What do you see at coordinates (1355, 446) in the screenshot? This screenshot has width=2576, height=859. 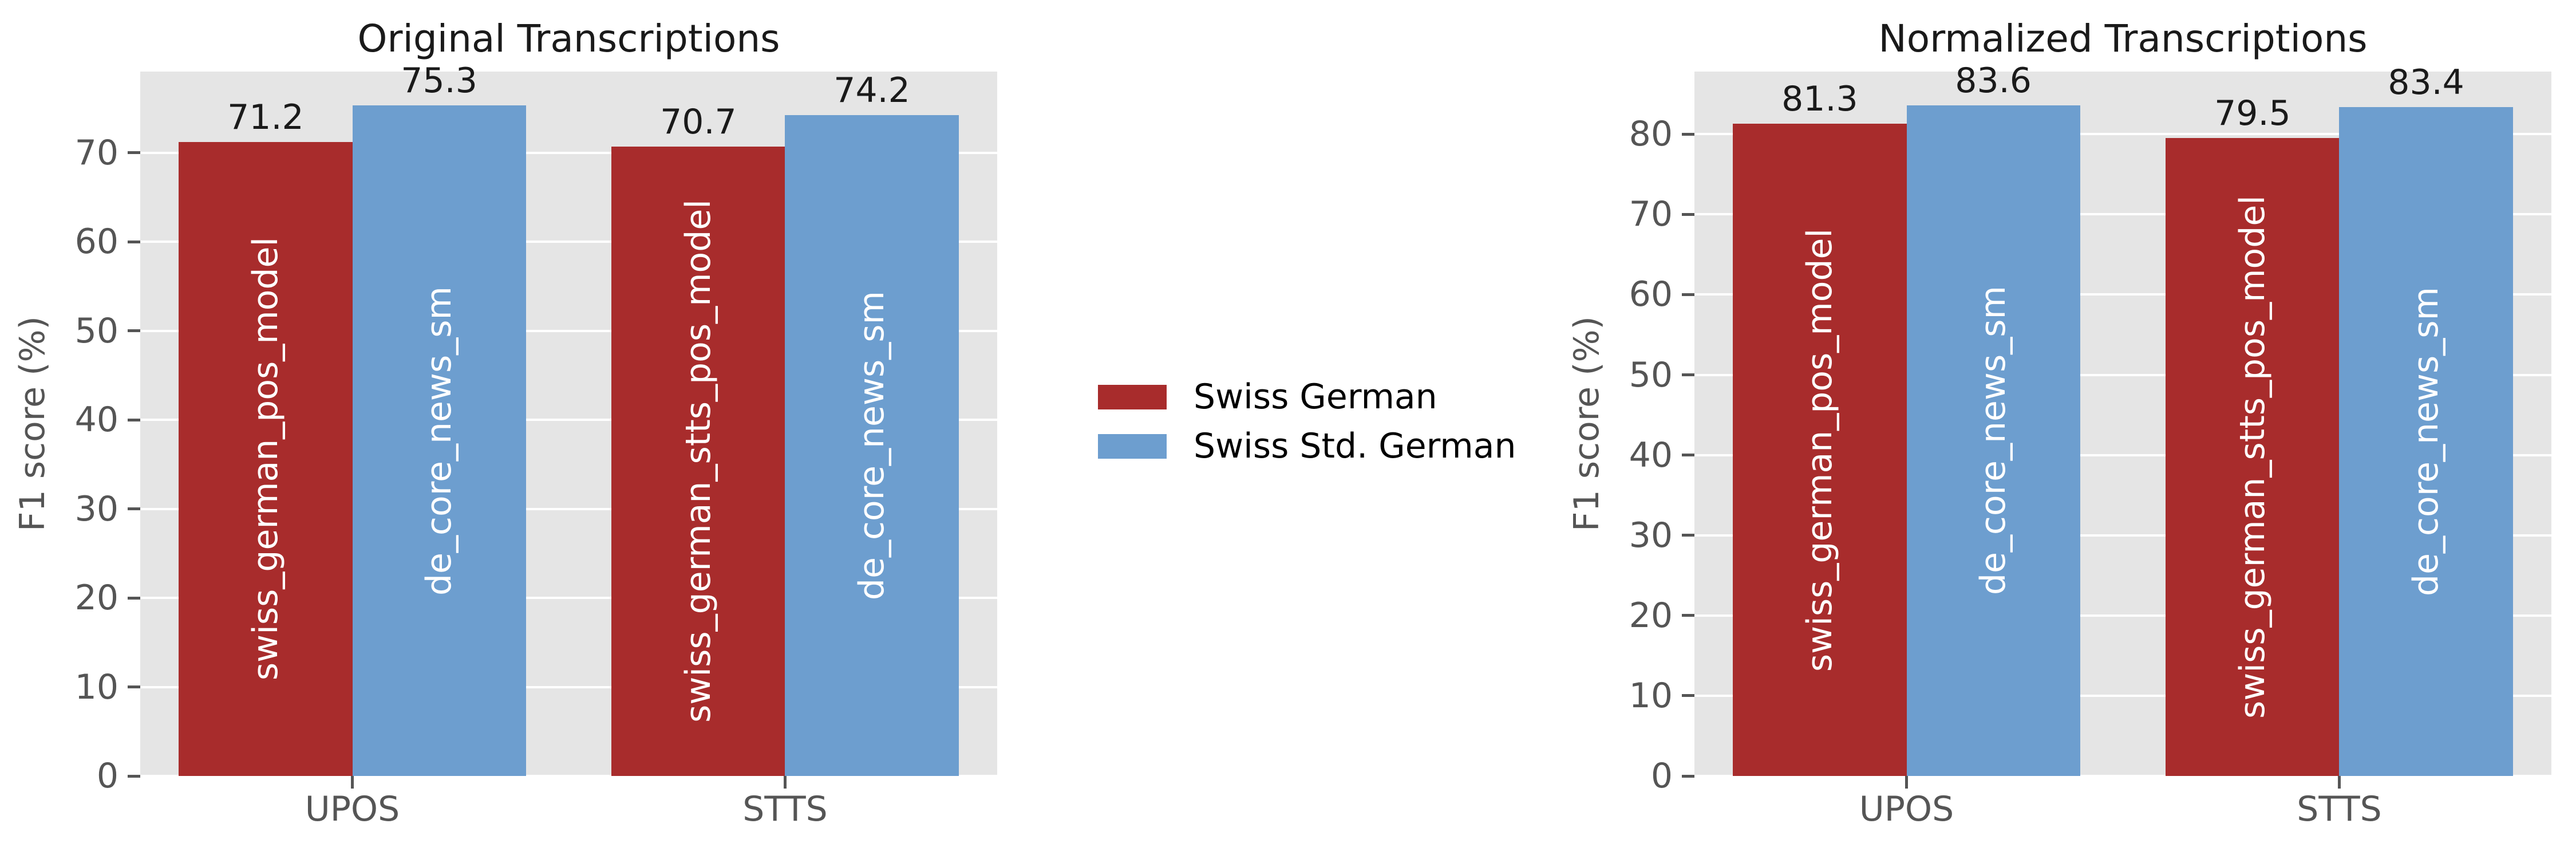 I see `legend-label: Swiss Std. German` at bounding box center [1355, 446].